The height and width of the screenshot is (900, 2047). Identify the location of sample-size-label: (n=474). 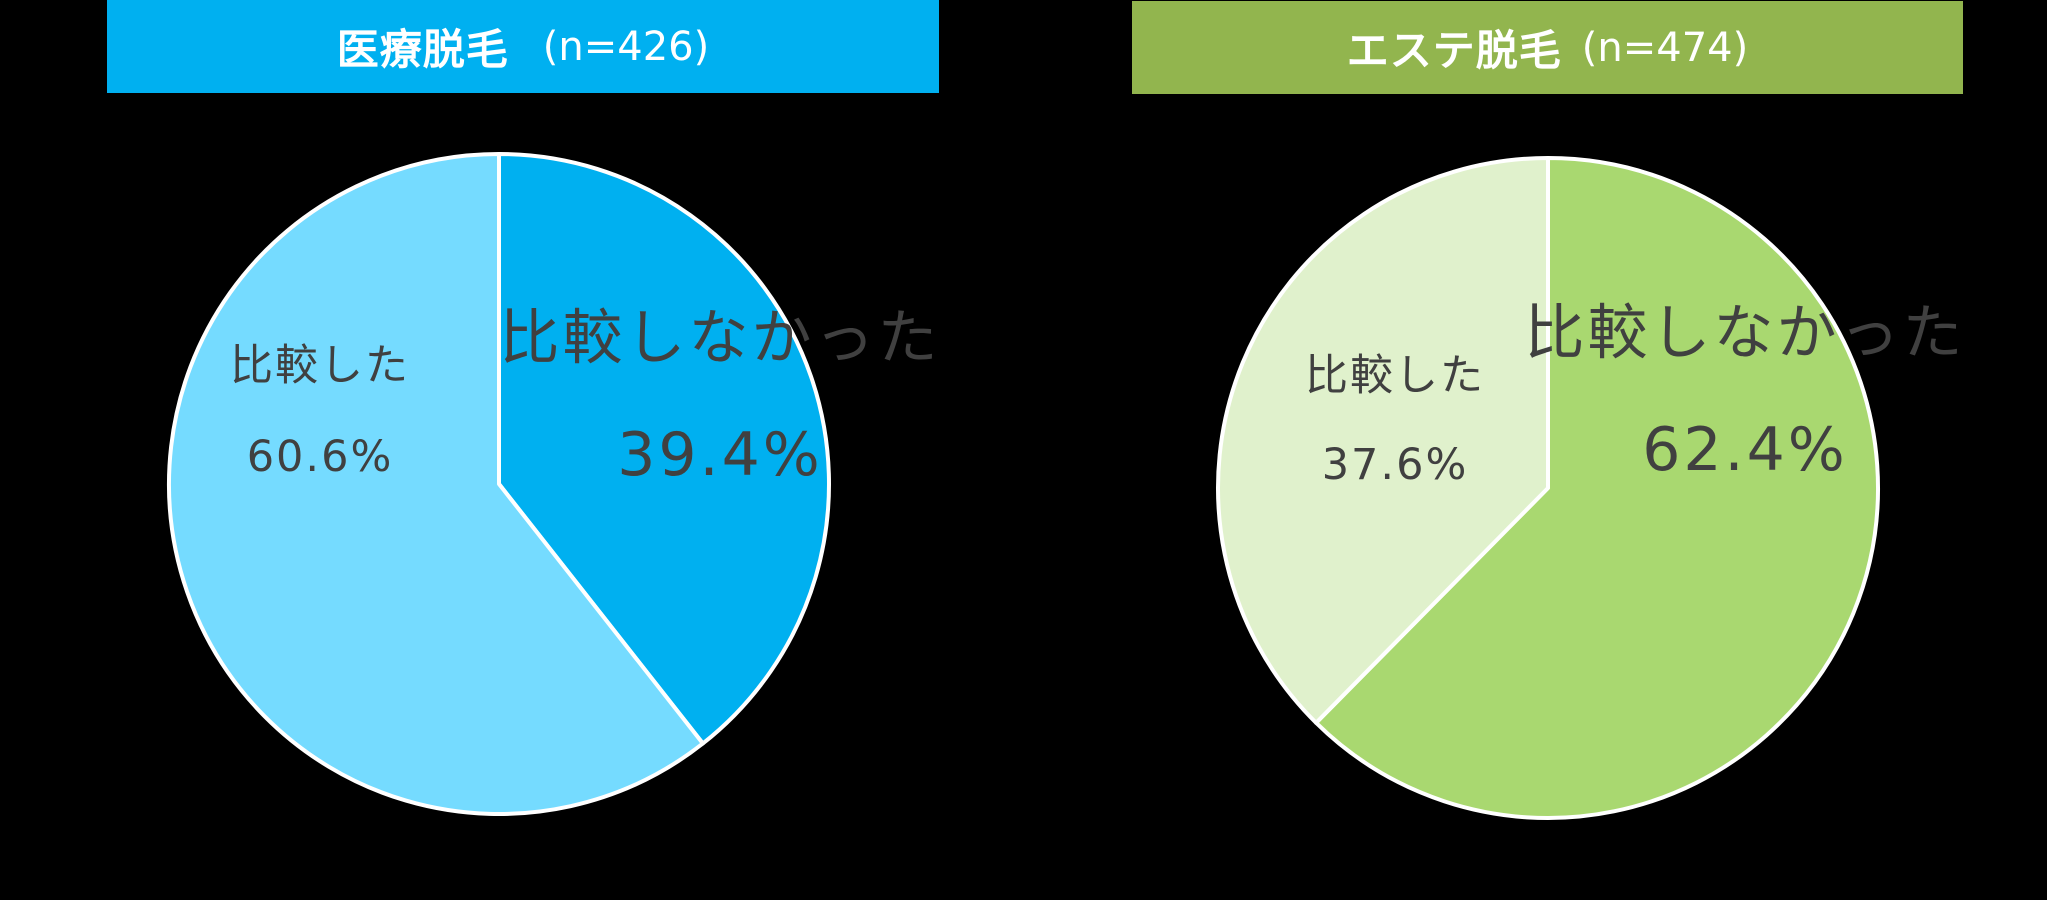
(1665, 47).